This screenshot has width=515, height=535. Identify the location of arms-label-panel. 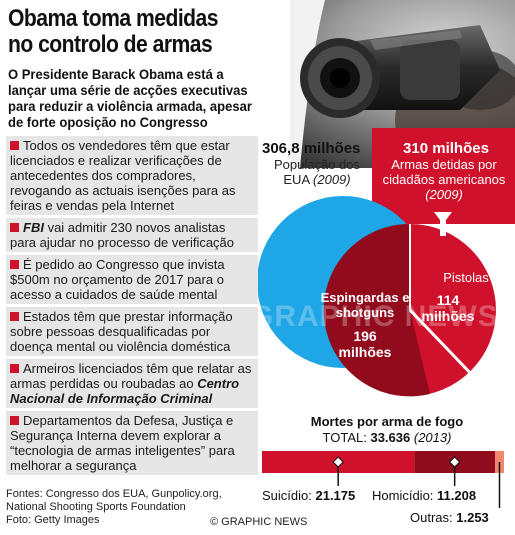
(443, 176).